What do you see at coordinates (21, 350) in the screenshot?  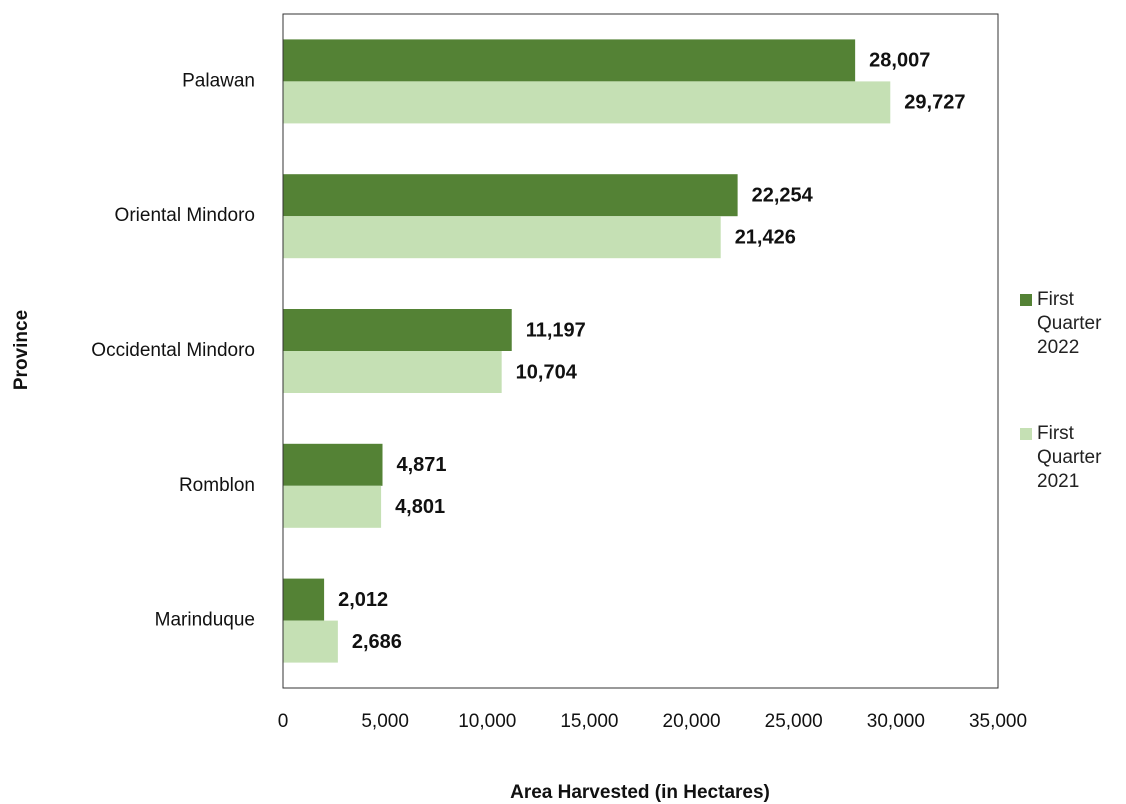 I see `y-axis-label: Province` at bounding box center [21, 350].